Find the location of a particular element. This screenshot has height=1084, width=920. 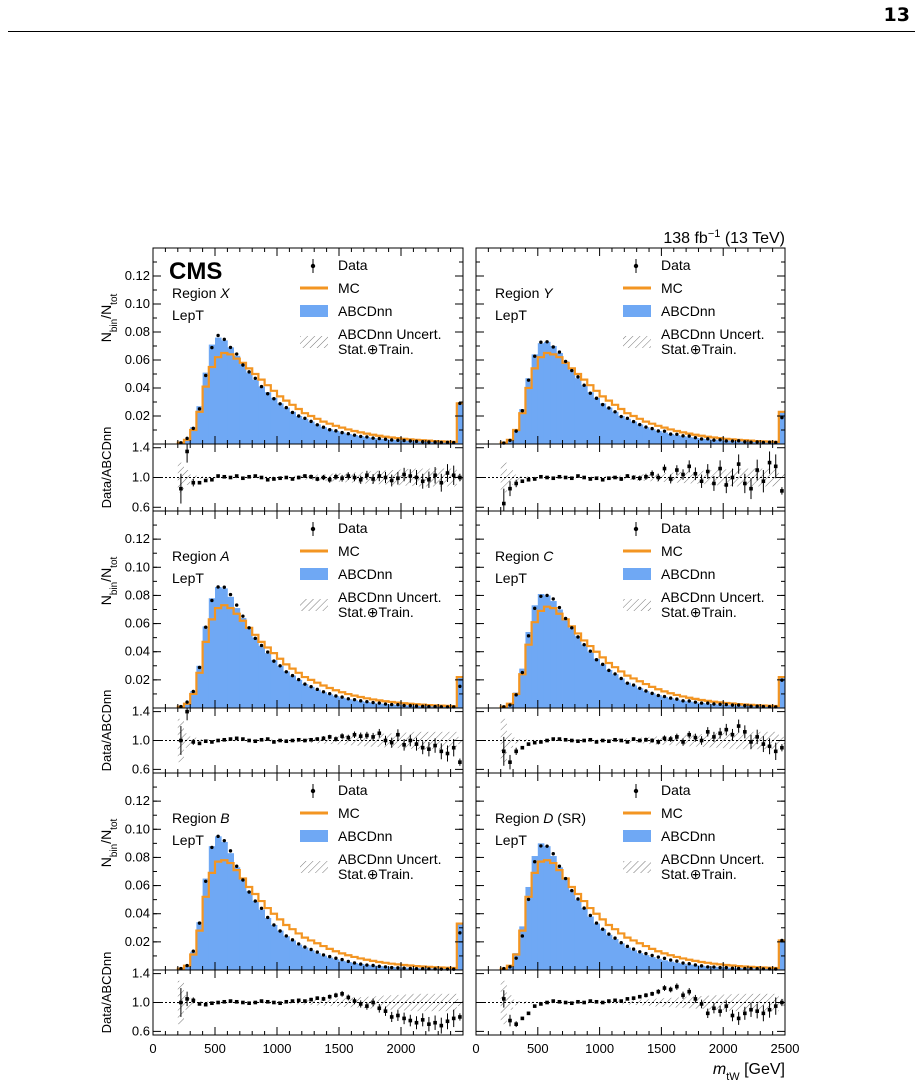

channel-label: LepT is located at coordinates (188, 315).